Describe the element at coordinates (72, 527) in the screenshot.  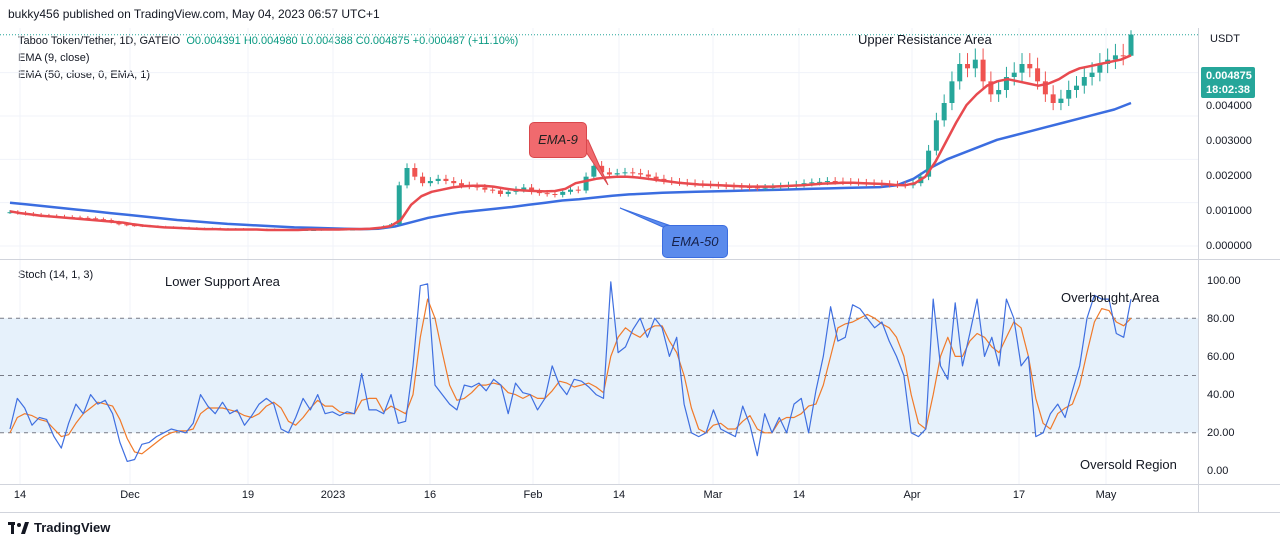
I see `tradingview-brand: TradingView` at that location.